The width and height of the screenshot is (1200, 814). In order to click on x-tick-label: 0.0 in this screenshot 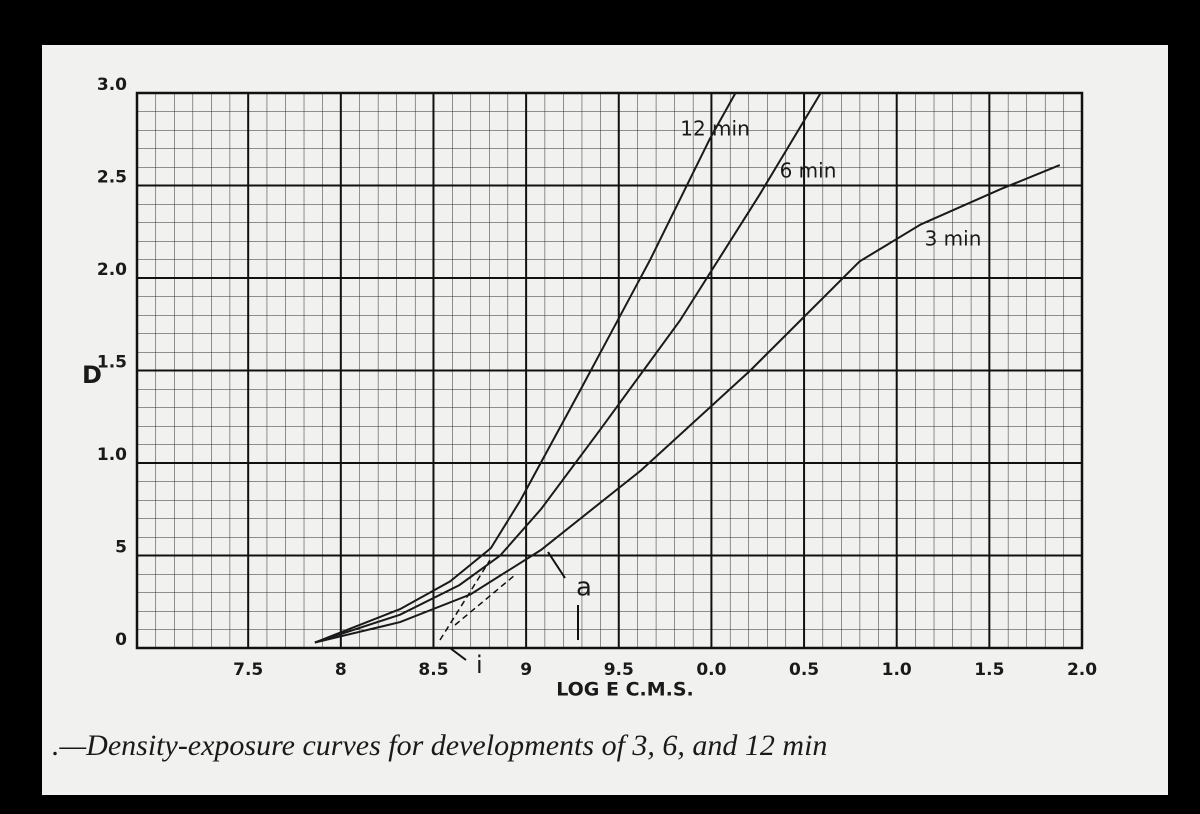, I will do `click(711, 670)`.